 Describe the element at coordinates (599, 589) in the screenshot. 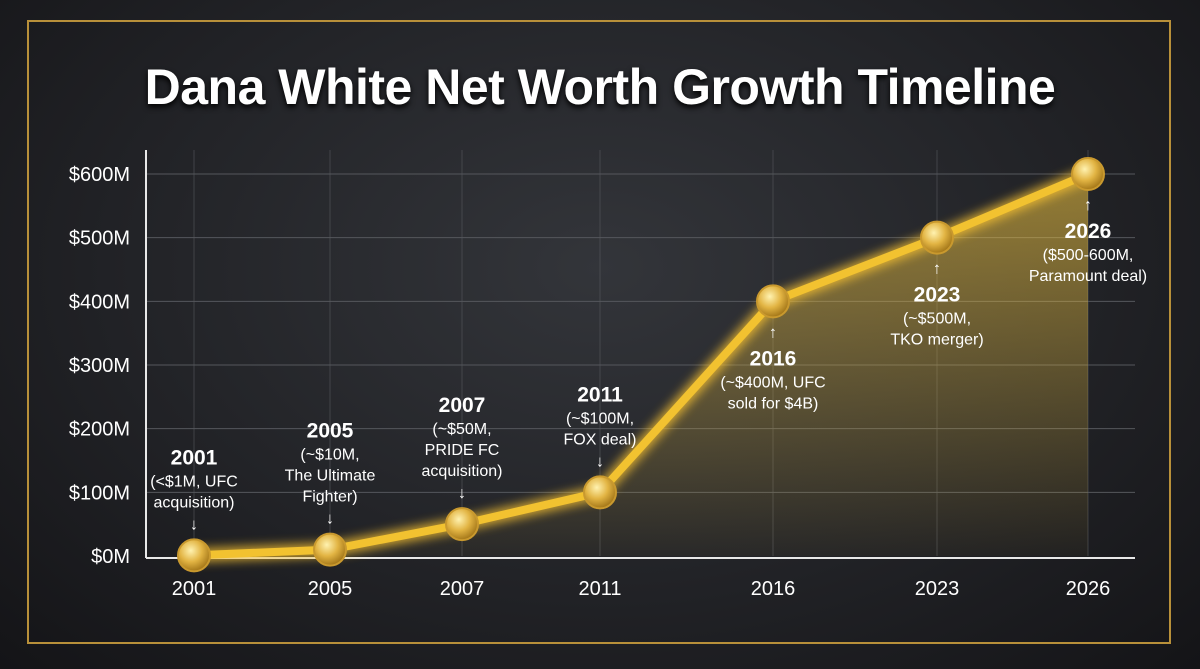

I see `x-tick-label: 2011` at that location.